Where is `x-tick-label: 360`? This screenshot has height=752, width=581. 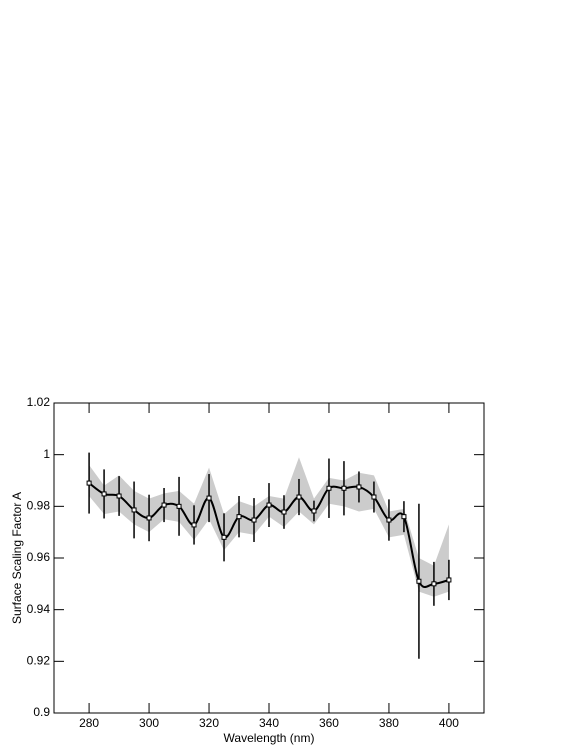
x-tick-label: 360 is located at coordinates (329, 723).